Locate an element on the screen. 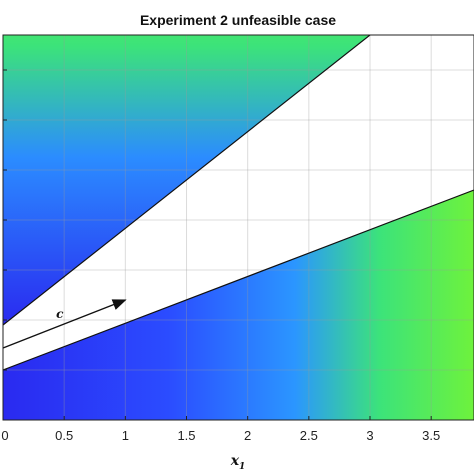 The image size is (474, 474). x-tick-label-7: 3.5 is located at coordinates (431, 435).